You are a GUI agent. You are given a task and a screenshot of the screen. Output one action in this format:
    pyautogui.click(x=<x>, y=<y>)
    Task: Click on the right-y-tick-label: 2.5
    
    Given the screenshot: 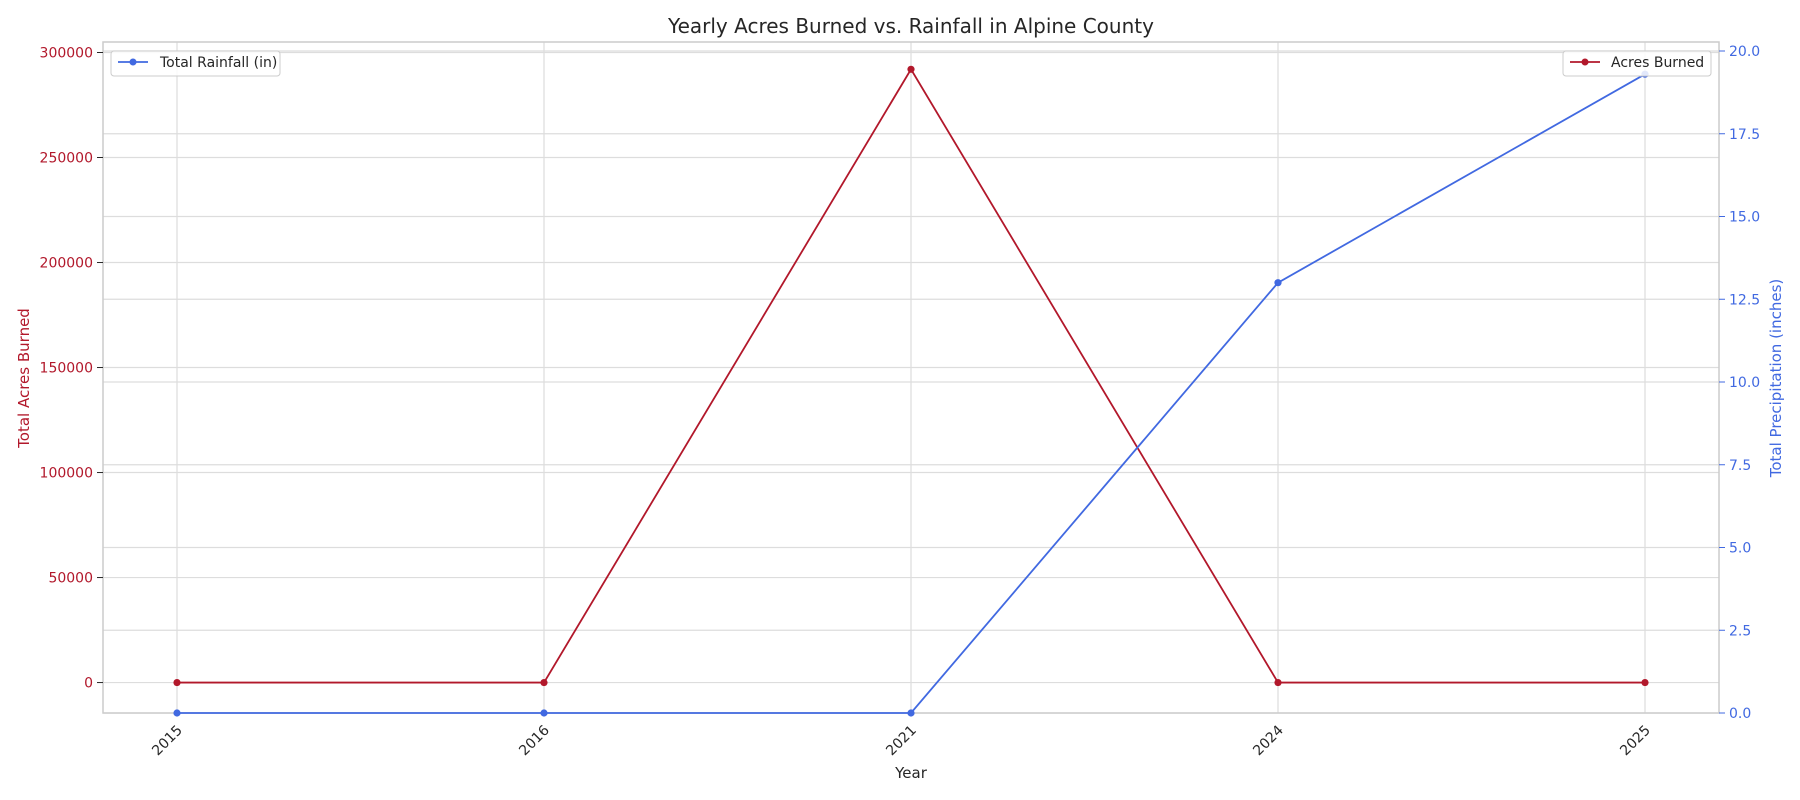 What is the action you would take?
    pyautogui.click(x=1740, y=631)
    